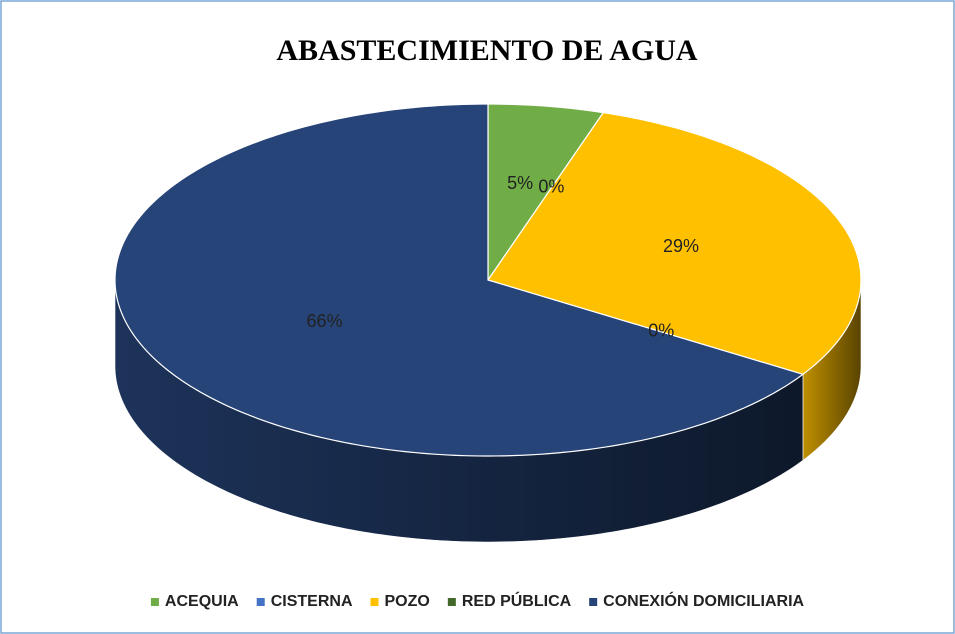  Describe the element at coordinates (325, 321) in the screenshot. I see `data-label: 66%` at that location.